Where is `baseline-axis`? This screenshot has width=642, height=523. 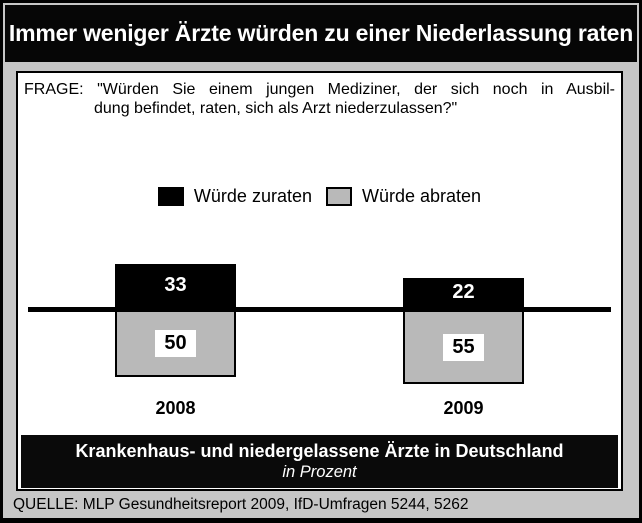
baseline-axis is located at coordinates (319, 309).